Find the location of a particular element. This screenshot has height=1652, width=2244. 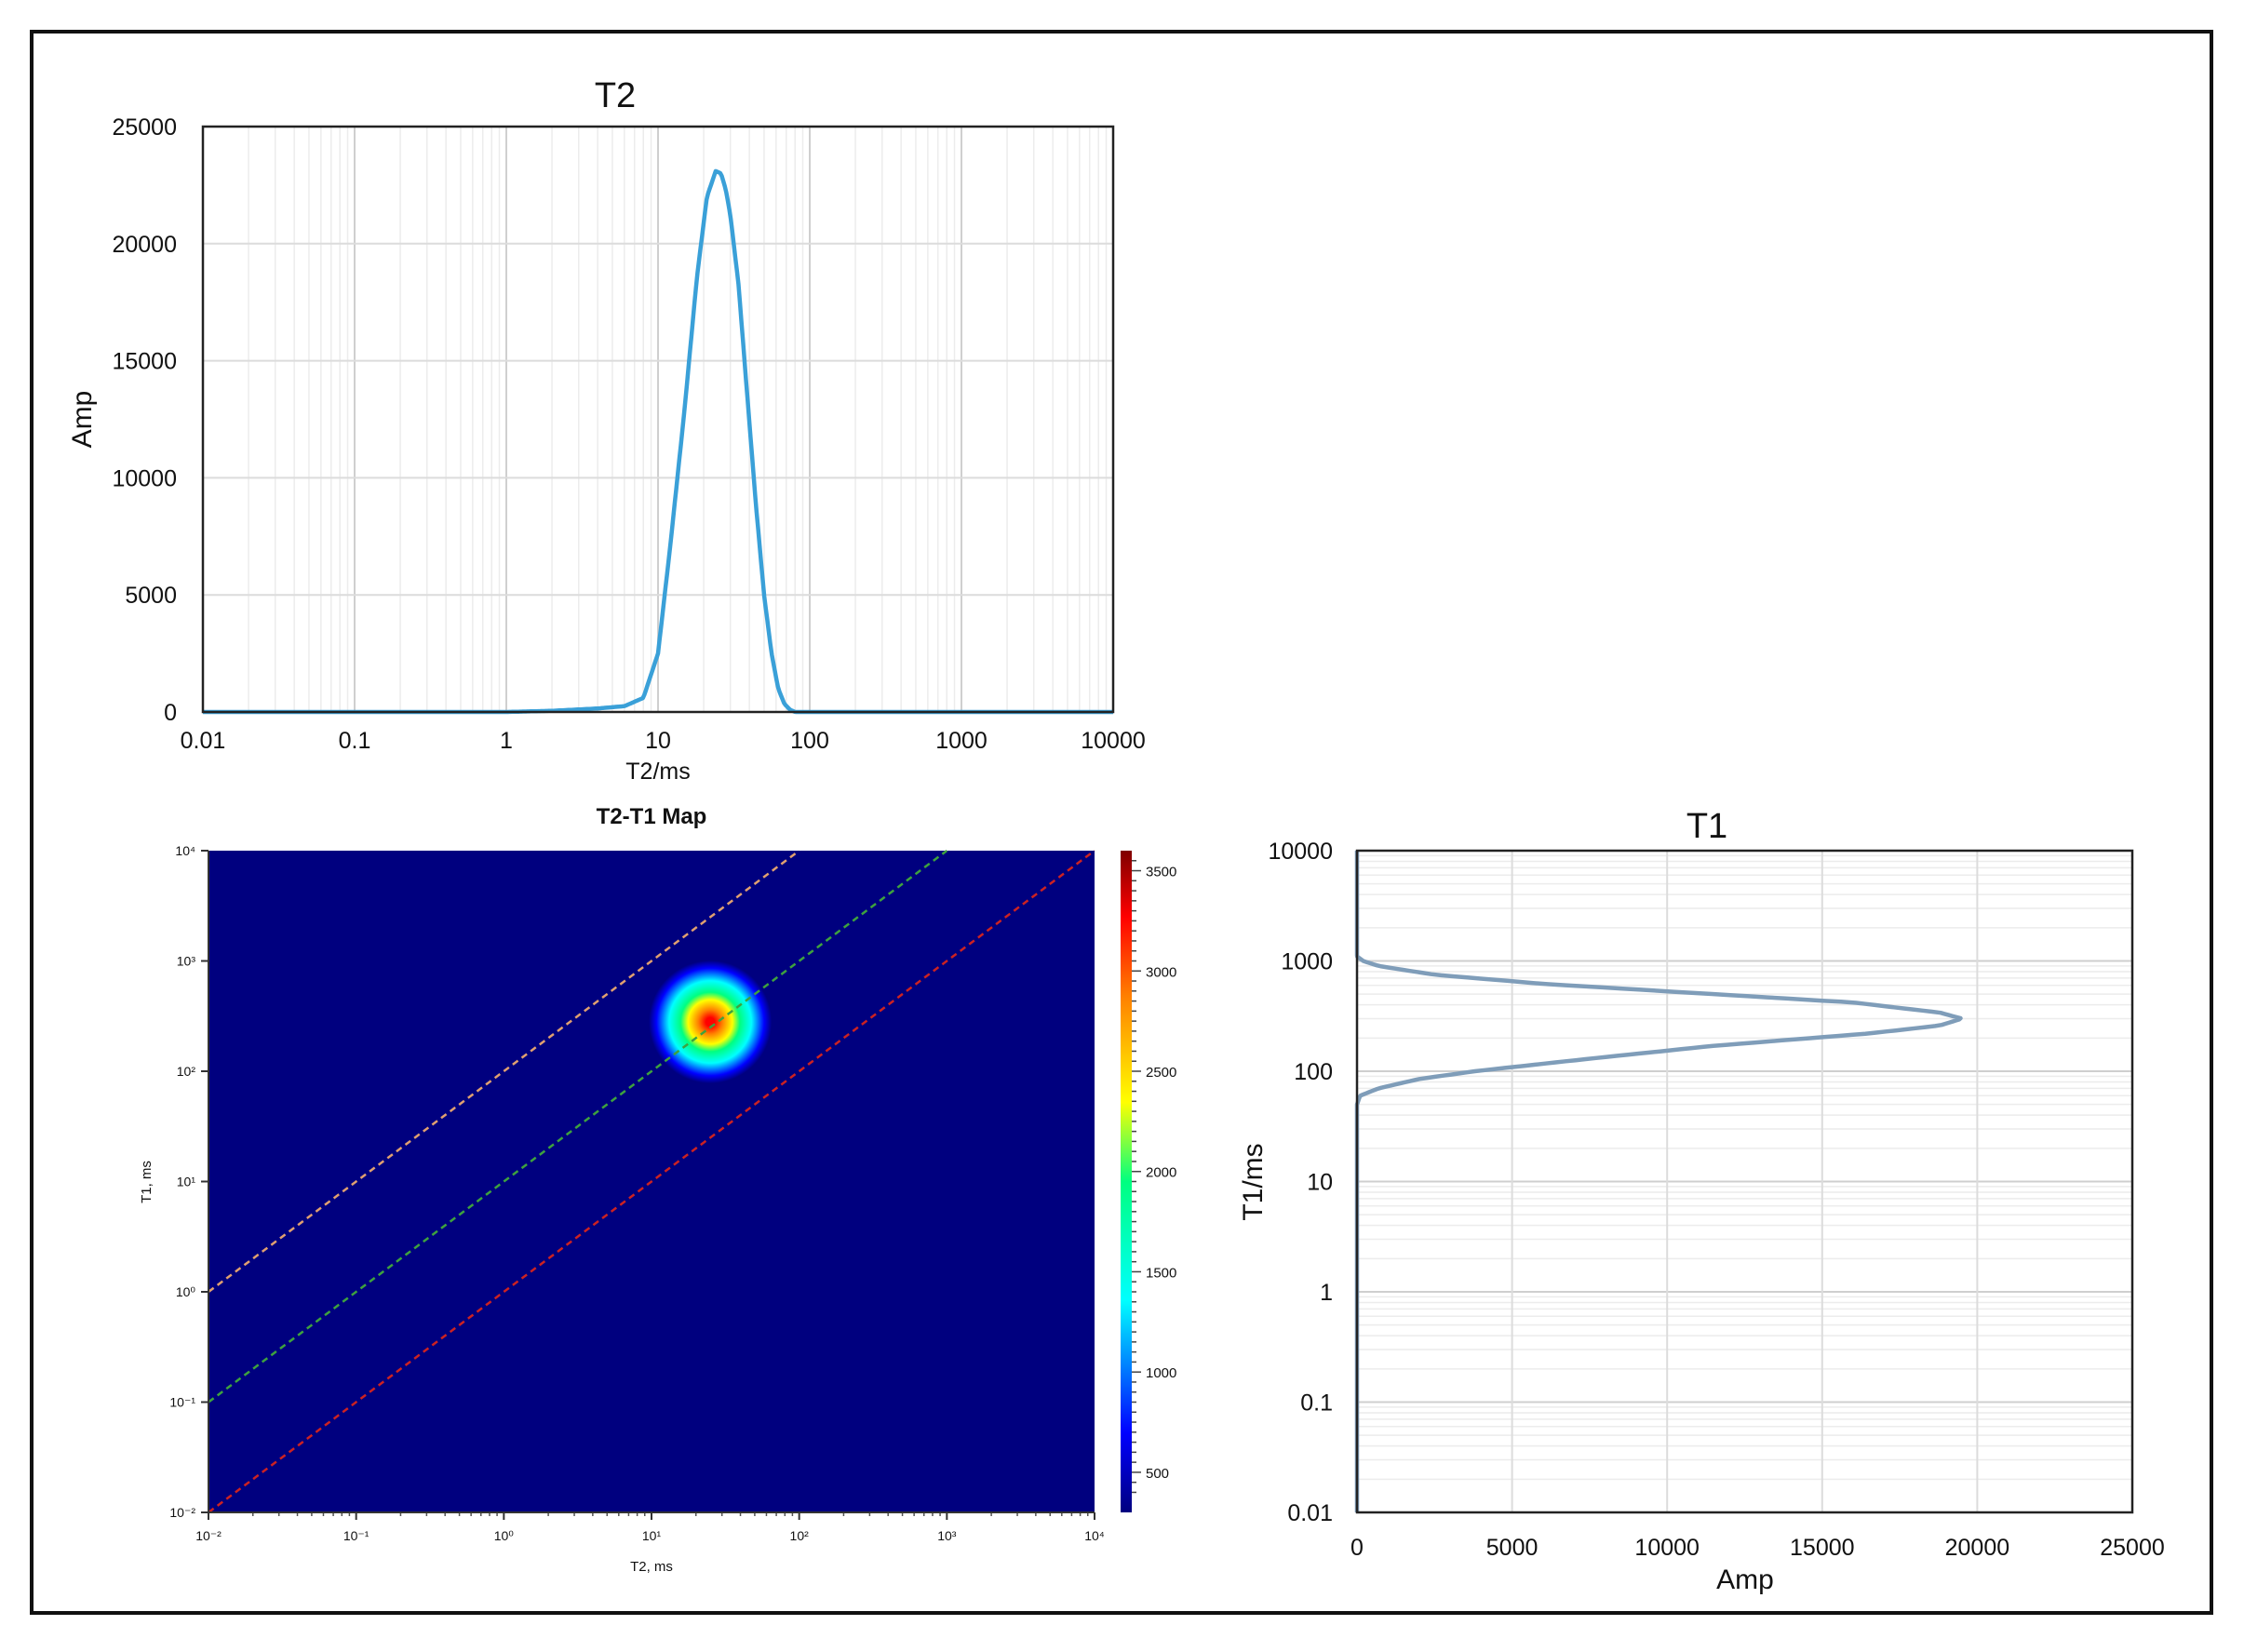

colorbar is located at coordinates (1126, 1182).